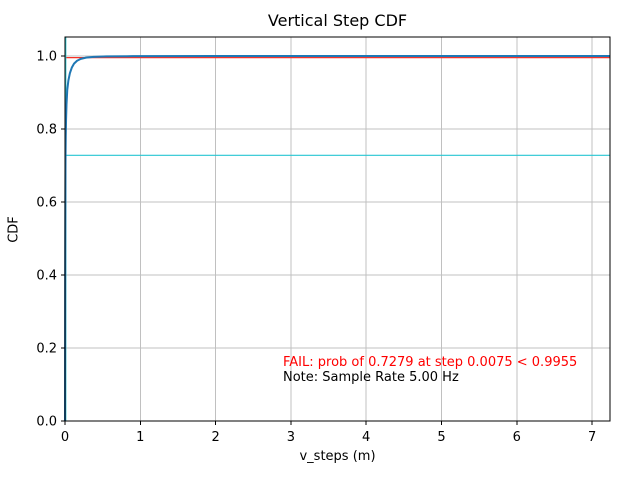  What do you see at coordinates (46, 348) in the screenshot?
I see `y-tick-label: 0.2` at bounding box center [46, 348].